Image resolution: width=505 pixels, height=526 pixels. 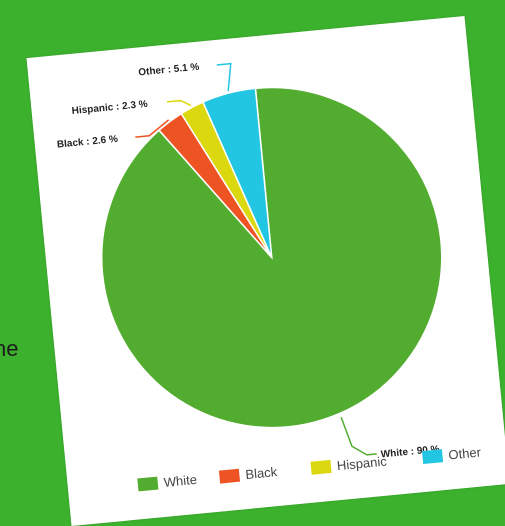 I want to click on leader-line-white, so click(x=358, y=436).